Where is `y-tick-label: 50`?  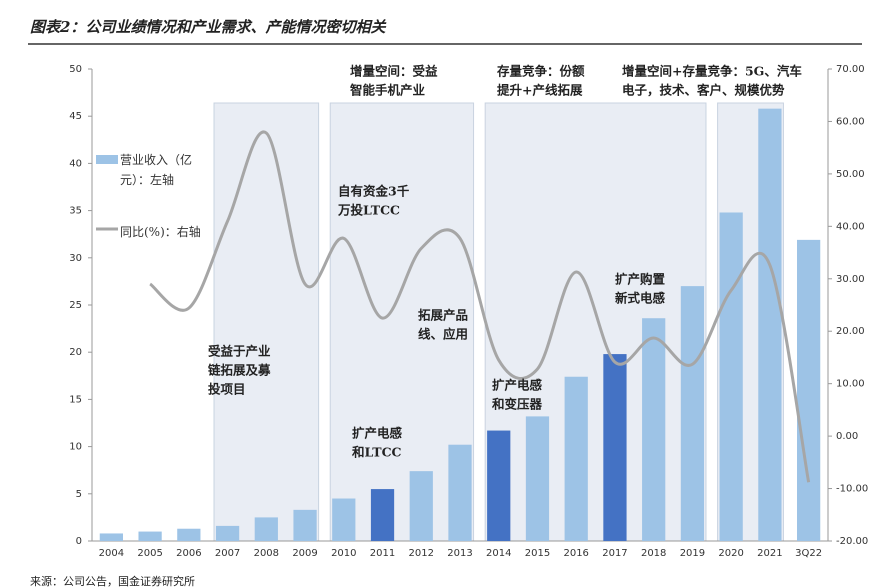
y-tick-label: 50 is located at coordinates (75, 69).